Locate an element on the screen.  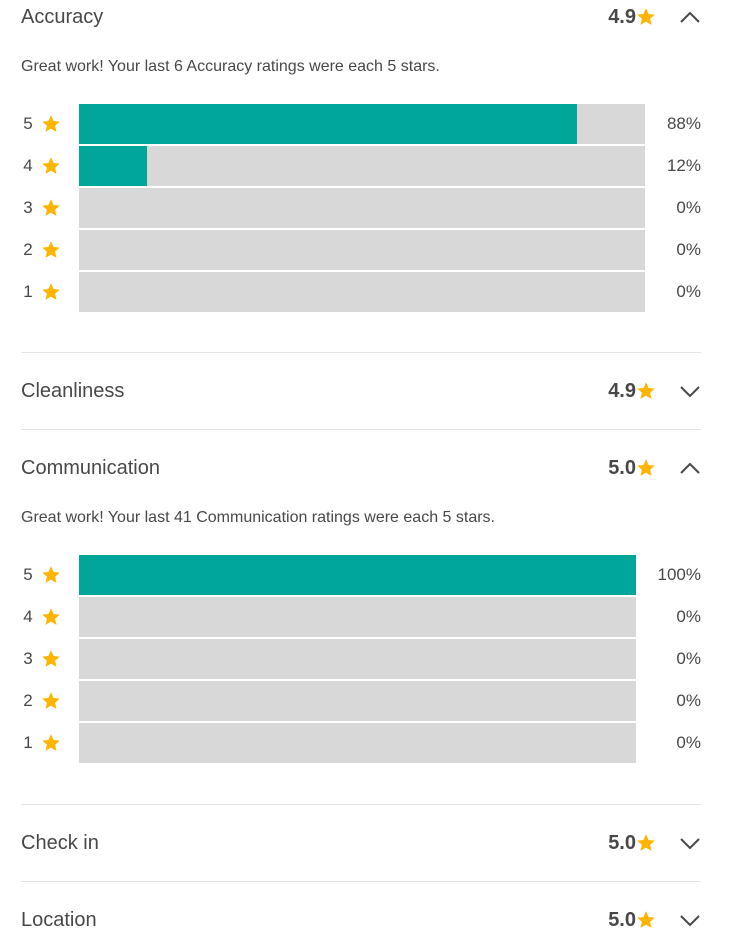
rating-row-percent: 100% is located at coordinates (679, 574).